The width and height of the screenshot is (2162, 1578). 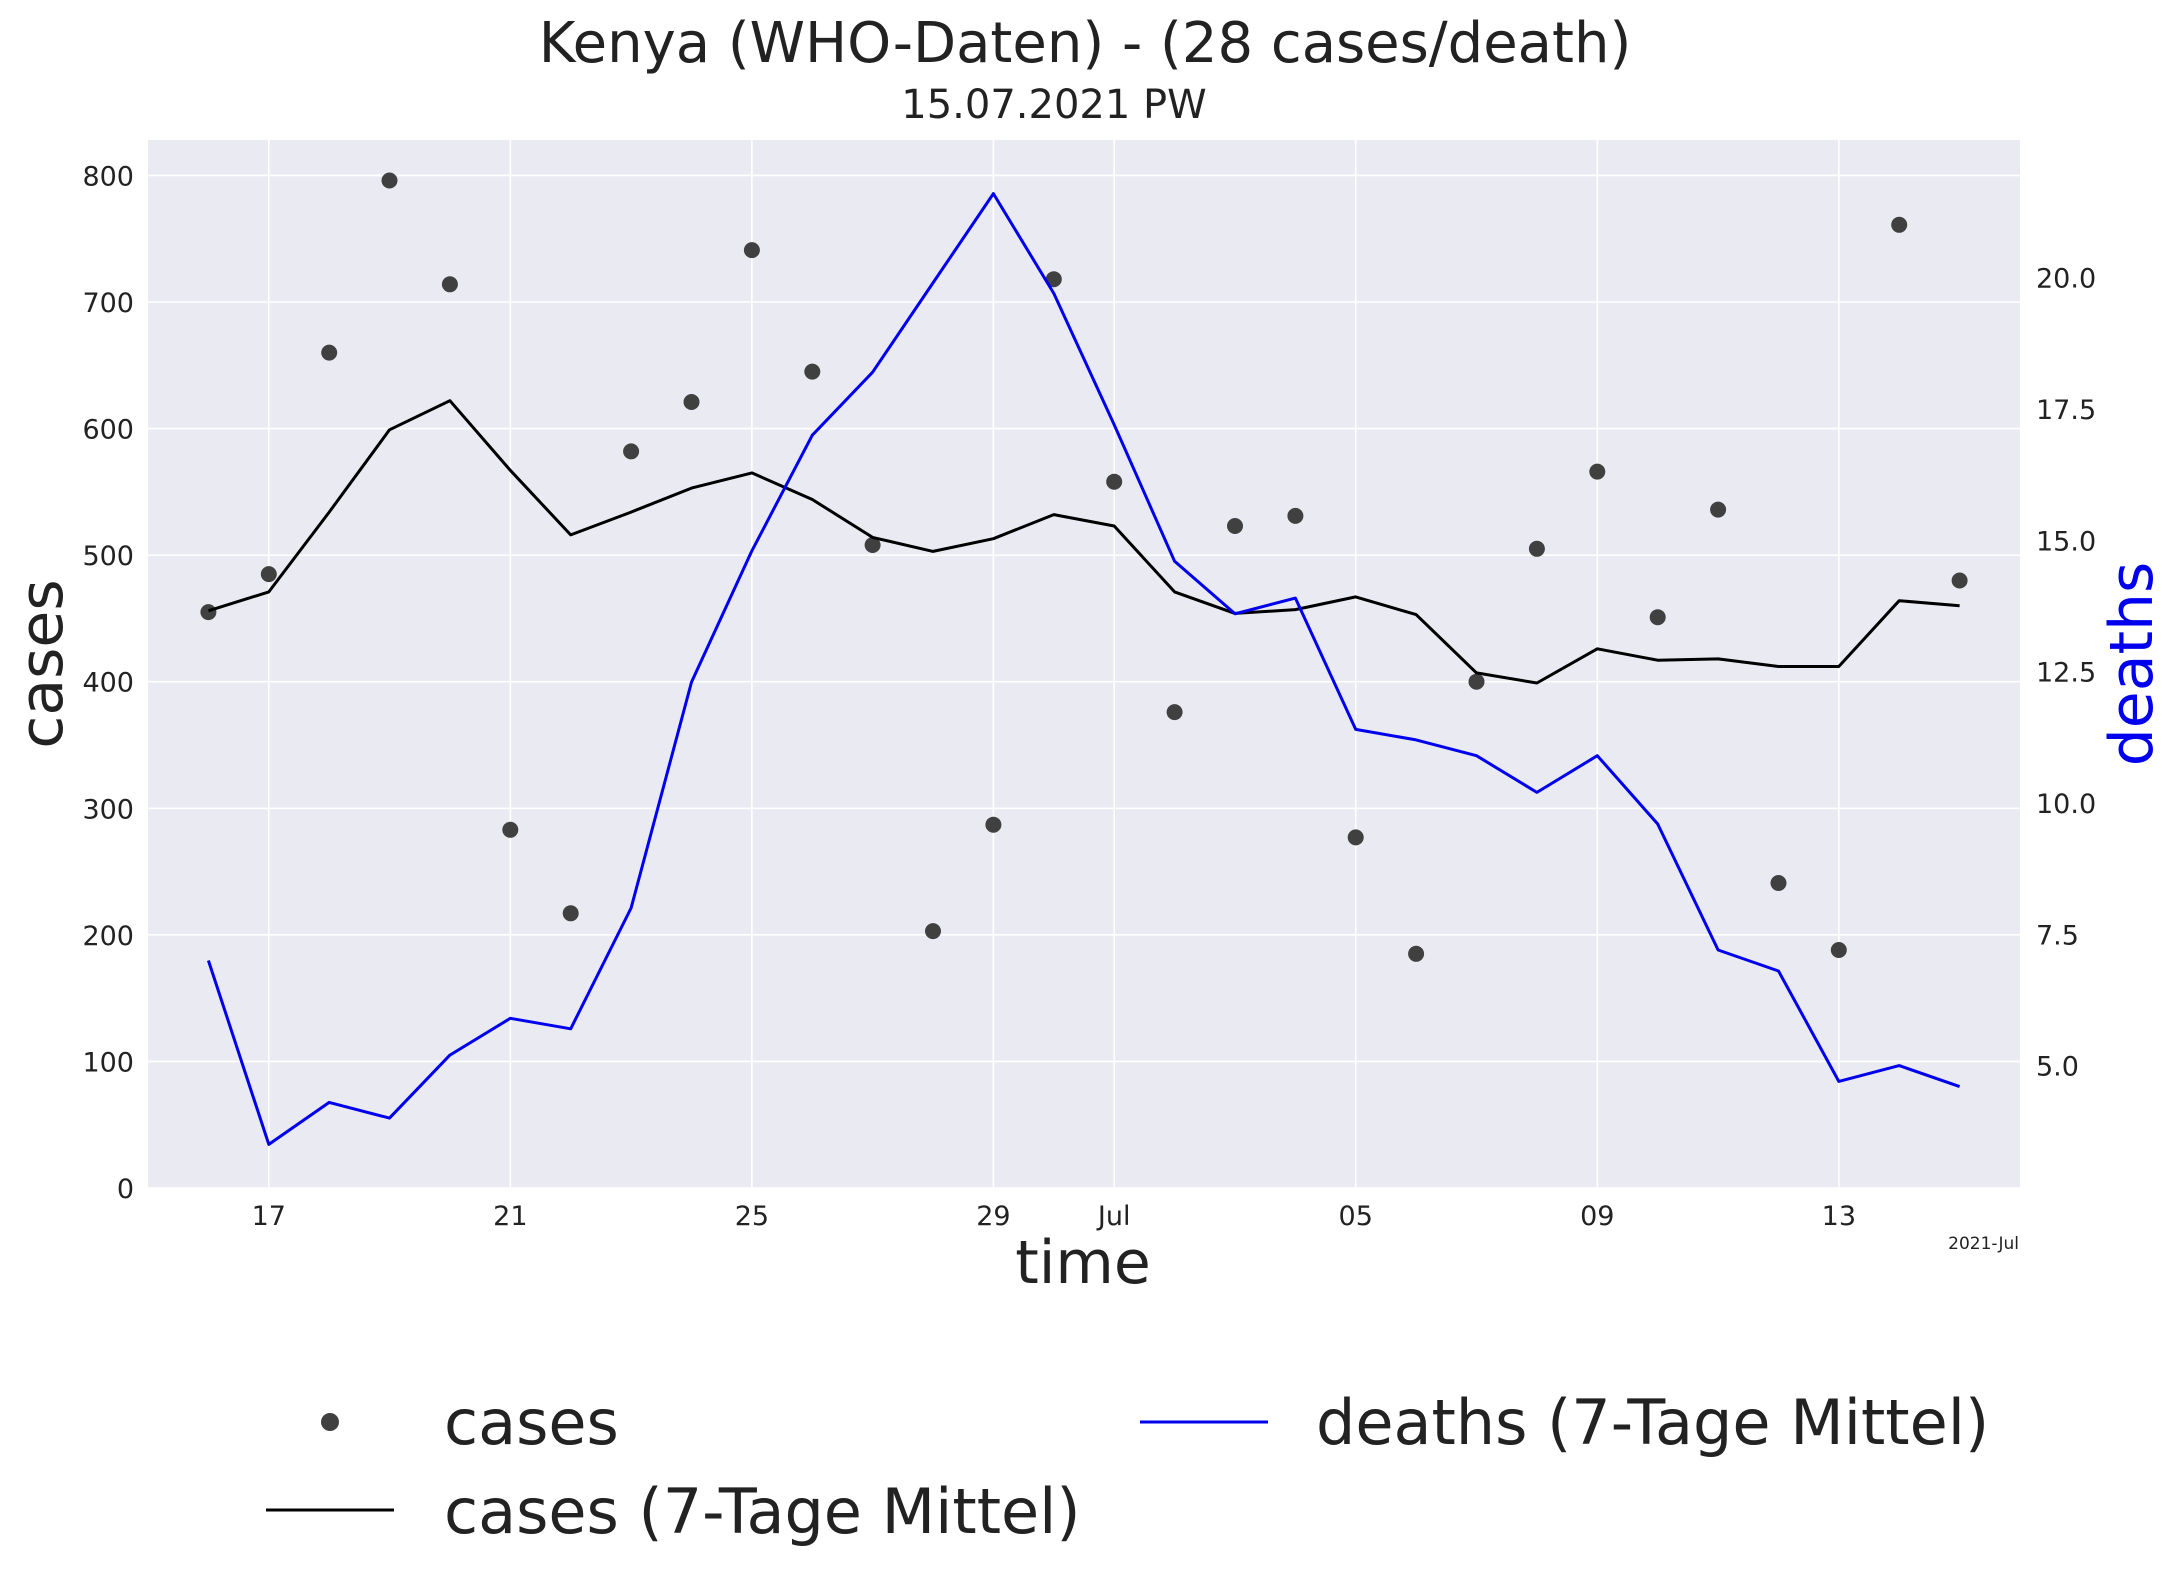 I want to click on x-corner-label: 2021-Jul, so click(x=1983, y=1244).